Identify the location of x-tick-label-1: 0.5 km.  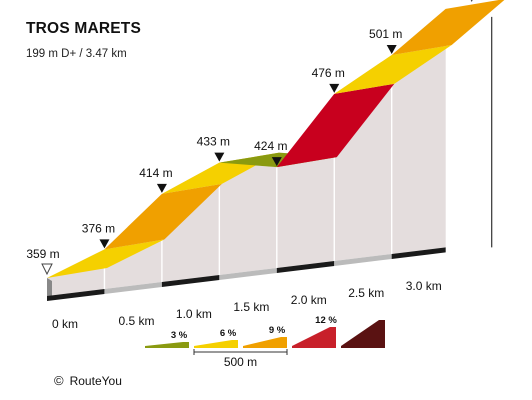
(136, 321).